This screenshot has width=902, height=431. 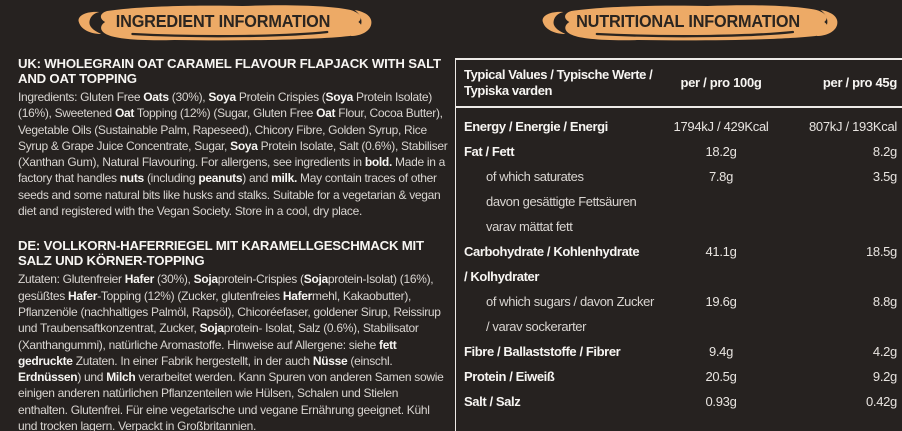 What do you see at coordinates (552, 251) in the screenshot?
I see `nutrient-label: Carbohydrate / Kohlenhydrate` at bounding box center [552, 251].